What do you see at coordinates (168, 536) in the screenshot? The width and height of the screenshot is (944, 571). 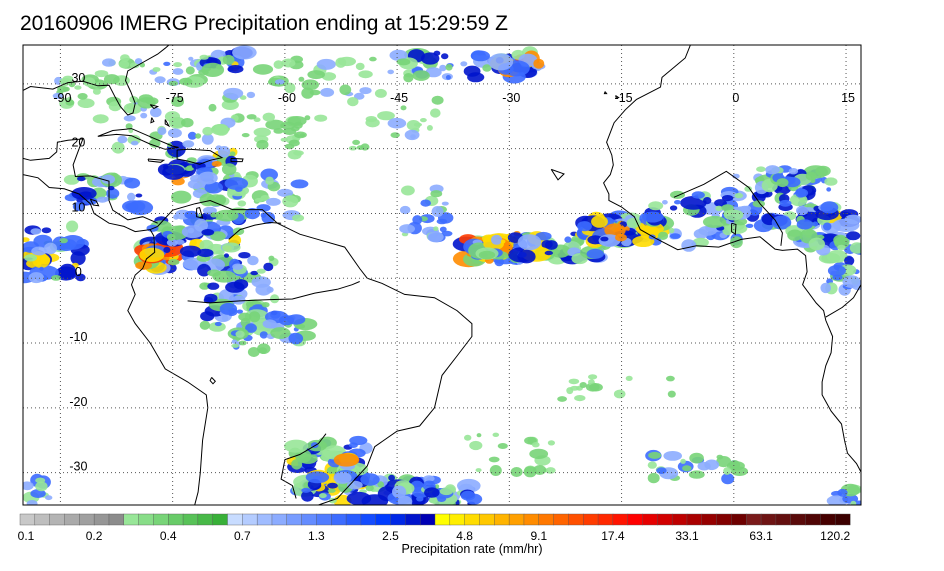 I see `colorbar-tick-label: 0.4` at bounding box center [168, 536].